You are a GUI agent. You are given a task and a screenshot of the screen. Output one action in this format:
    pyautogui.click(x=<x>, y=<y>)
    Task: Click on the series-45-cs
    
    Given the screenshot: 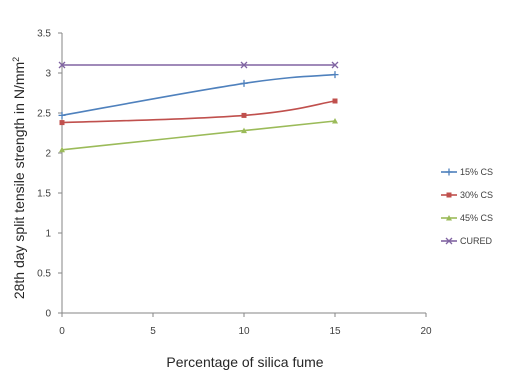 What is the action you would take?
    pyautogui.click(x=198, y=135)
    